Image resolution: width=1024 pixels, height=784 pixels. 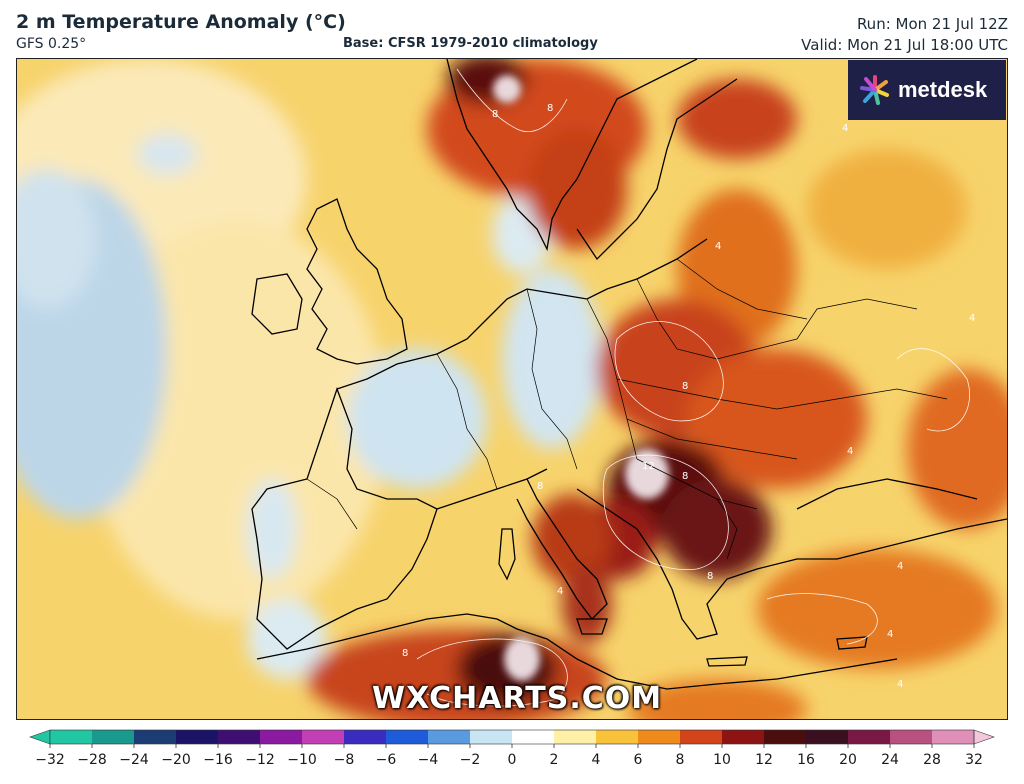 What do you see at coordinates (512, 760) in the screenshot?
I see `legend-tick-label: 0` at bounding box center [512, 760].